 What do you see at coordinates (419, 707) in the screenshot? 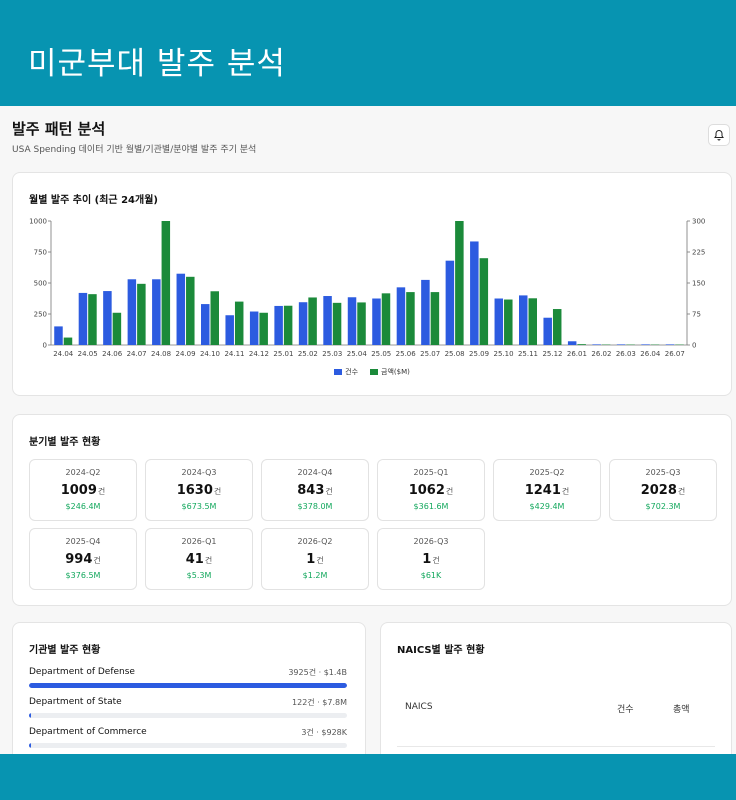
I see `naics-col-header: NAICS` at bounding box center [419, 707].